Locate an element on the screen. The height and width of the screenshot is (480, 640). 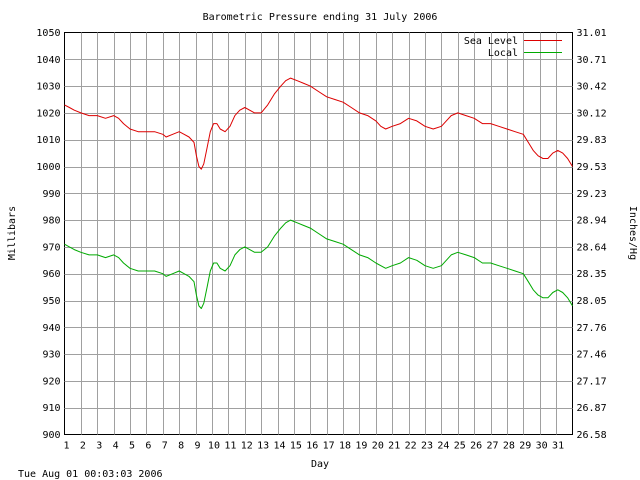
y2-axis-label: Inches/Hg is located at coordinates (632, 233).